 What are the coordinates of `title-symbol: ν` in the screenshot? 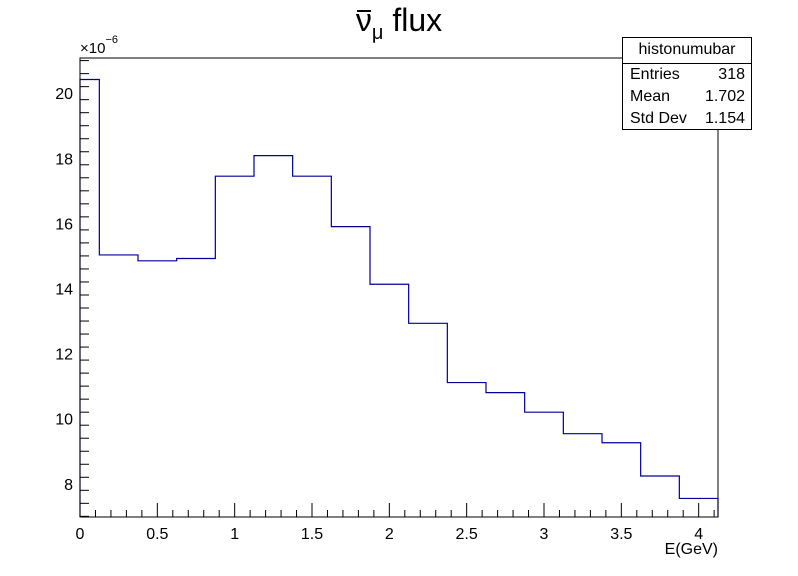 It's located at (363, 20).